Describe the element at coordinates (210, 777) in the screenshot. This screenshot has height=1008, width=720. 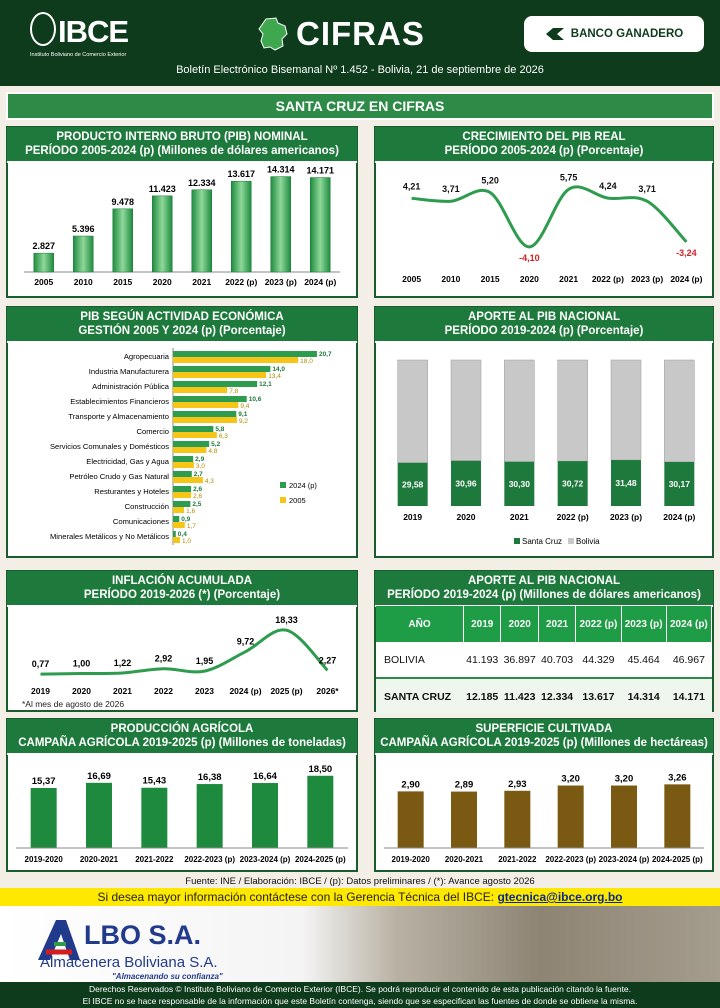
I see `data-label: 16,38` at that location.